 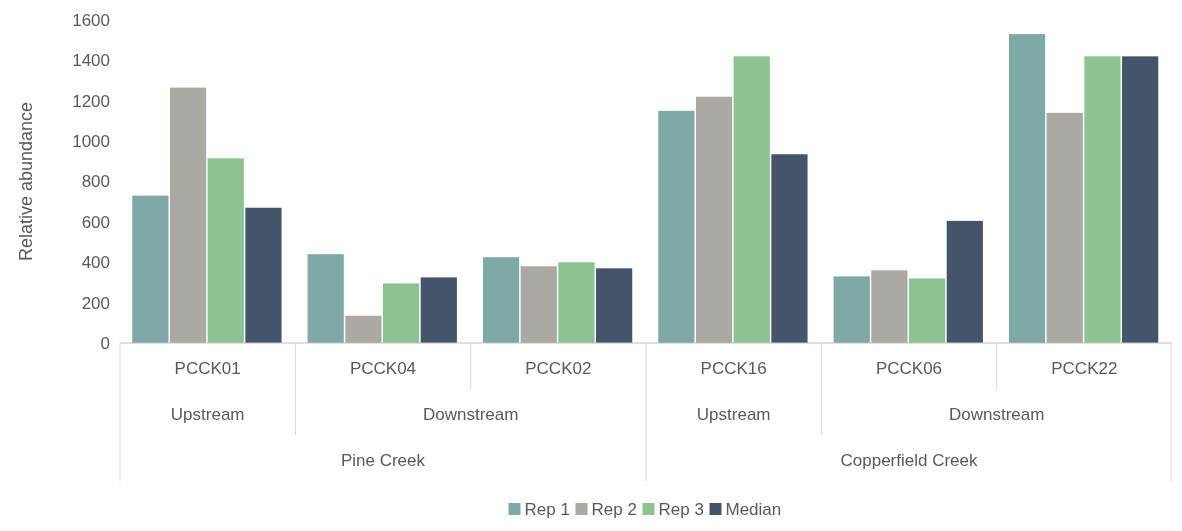 I want to click on y-axis-title: Relative abundance, so click(x=26, y=181).